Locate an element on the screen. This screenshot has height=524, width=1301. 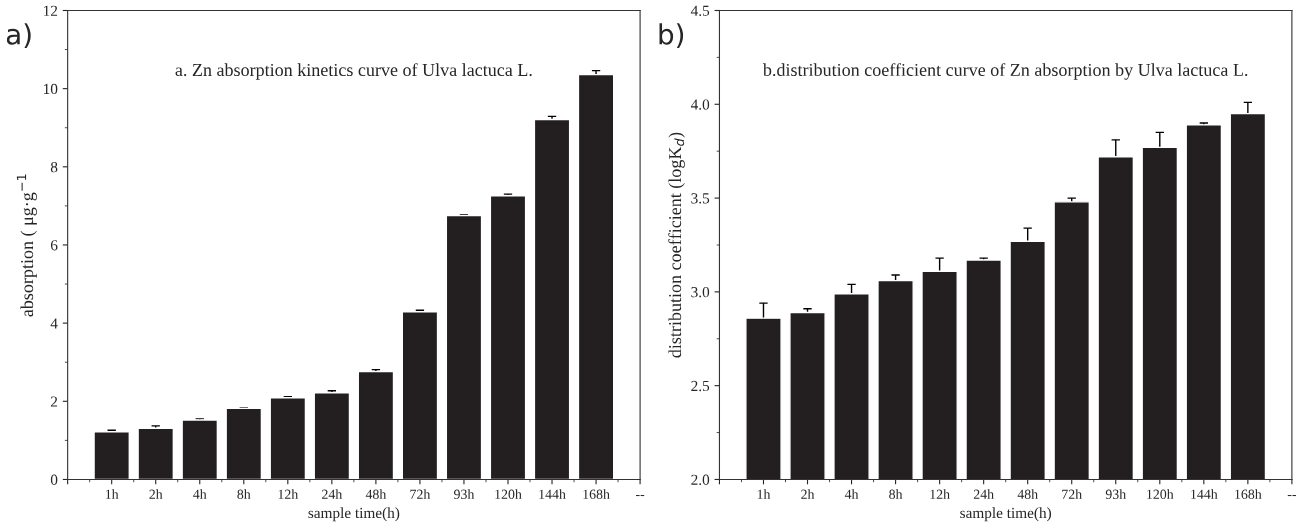
y-tick-label: 2.0 is located at coordinates (700, 479).